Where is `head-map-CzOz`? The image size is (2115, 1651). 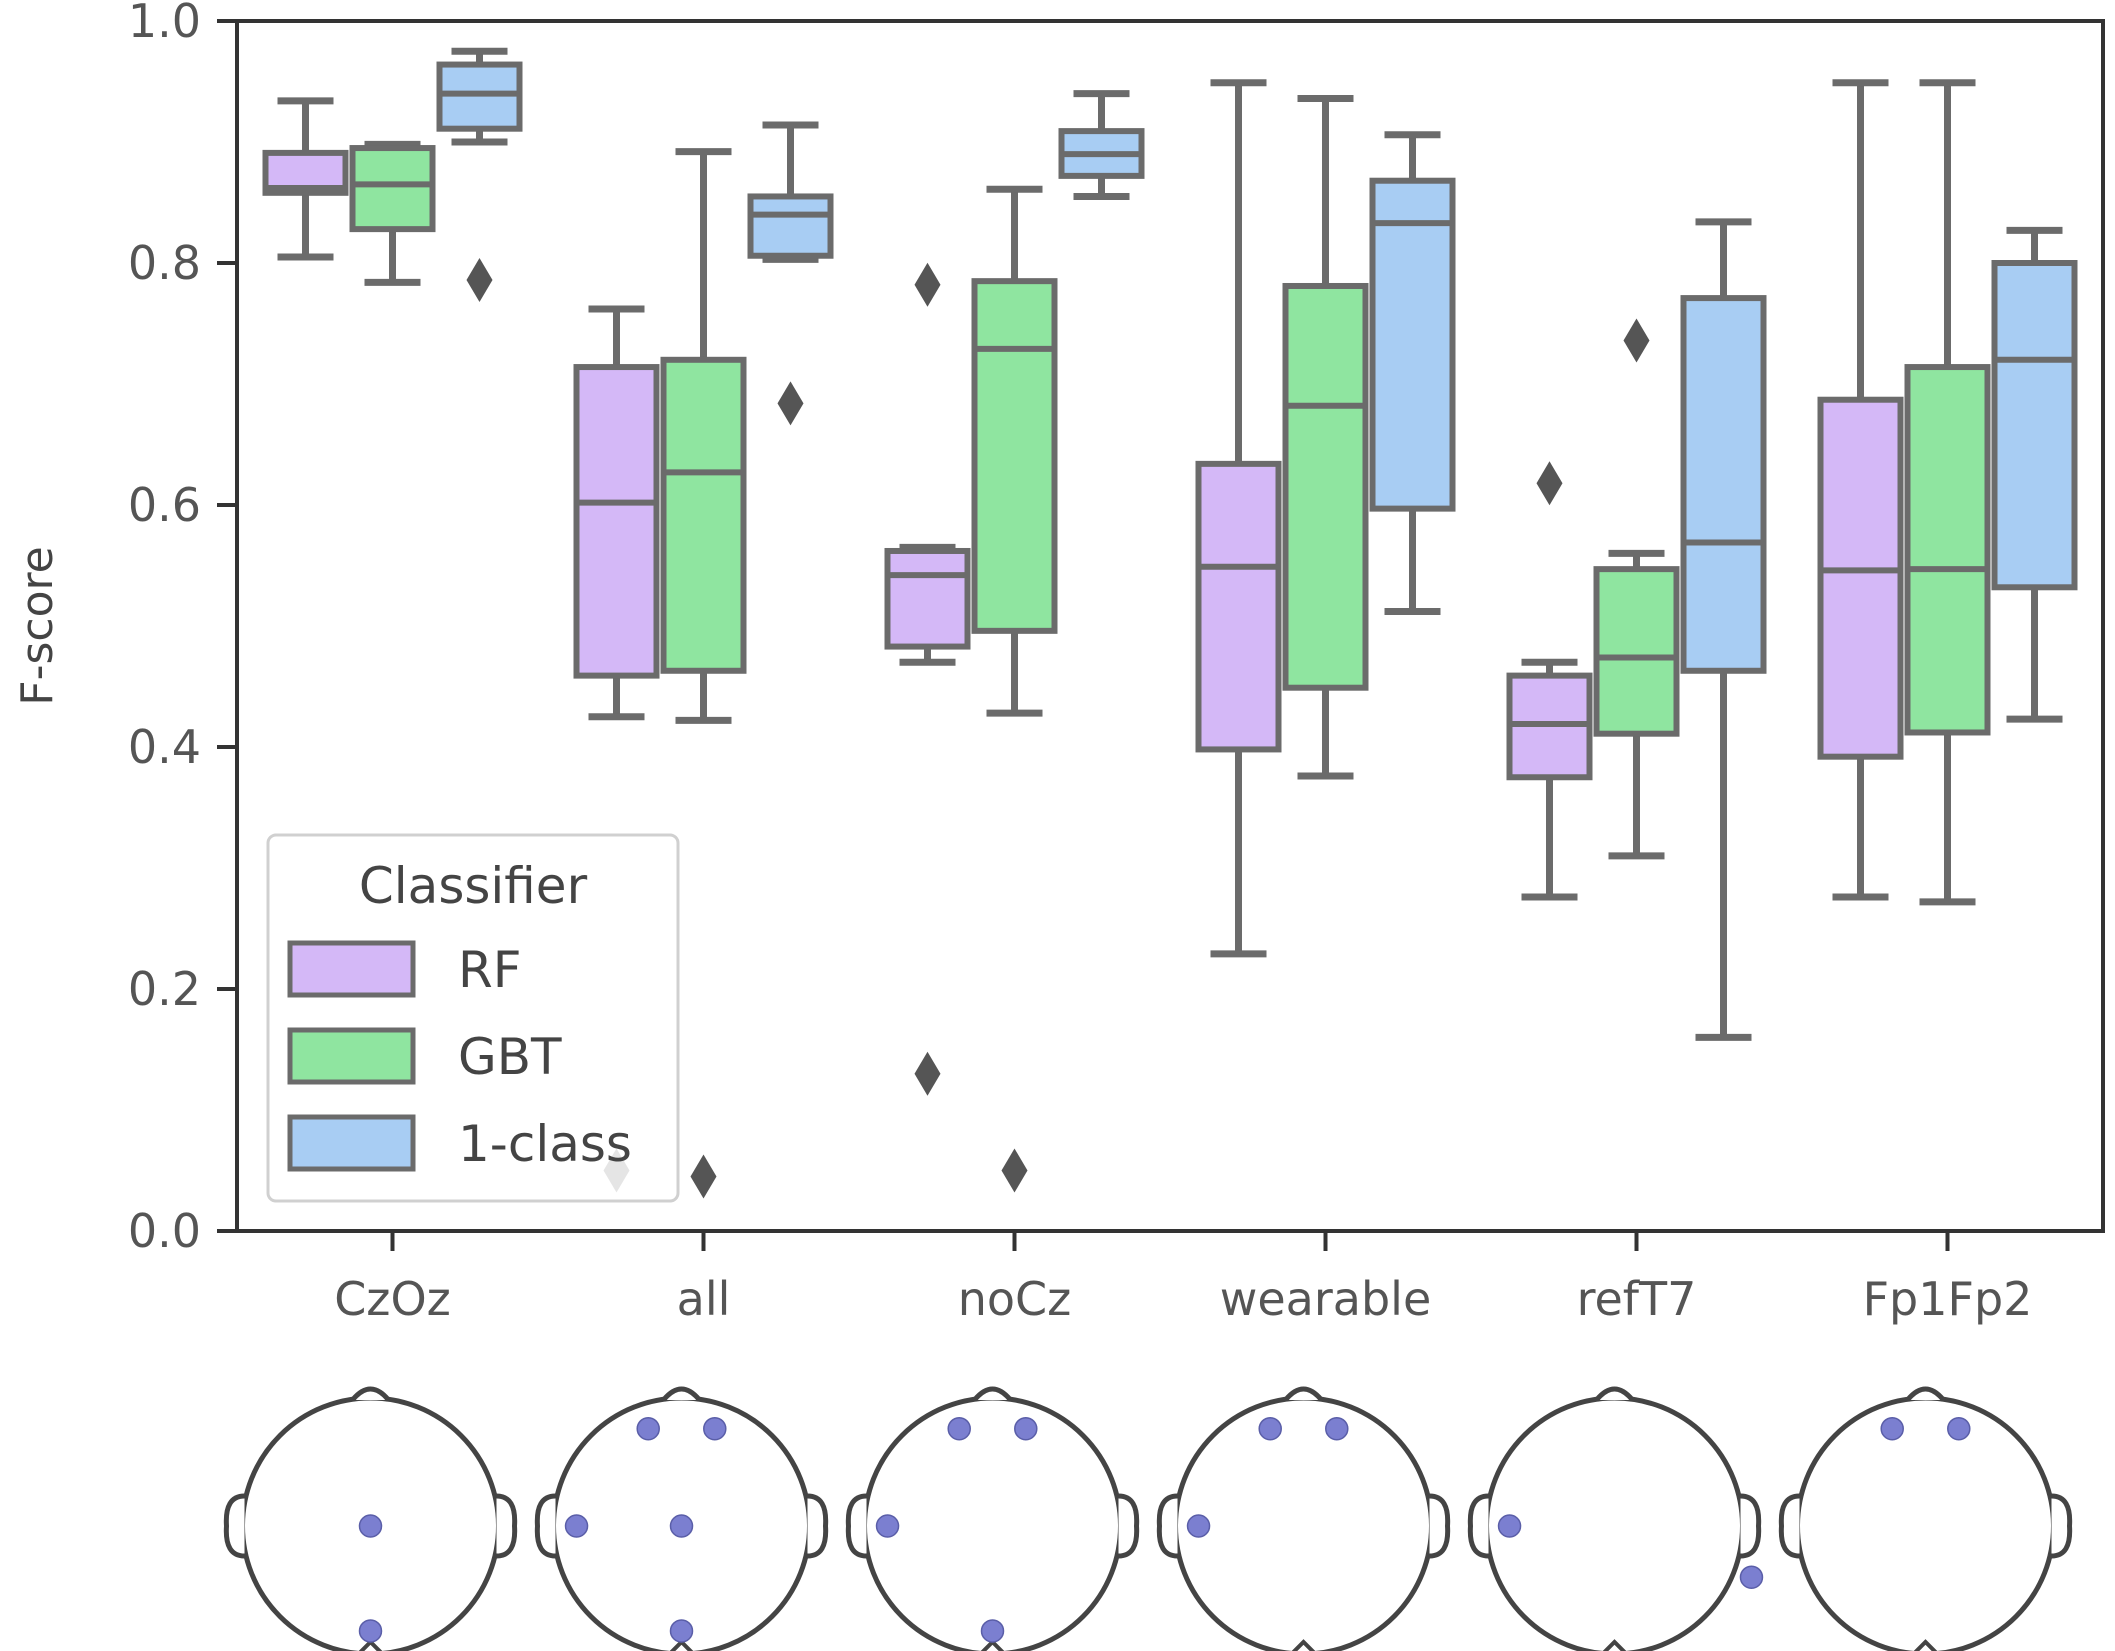
head-map-CzOz is located at coordinates (370, 1518).